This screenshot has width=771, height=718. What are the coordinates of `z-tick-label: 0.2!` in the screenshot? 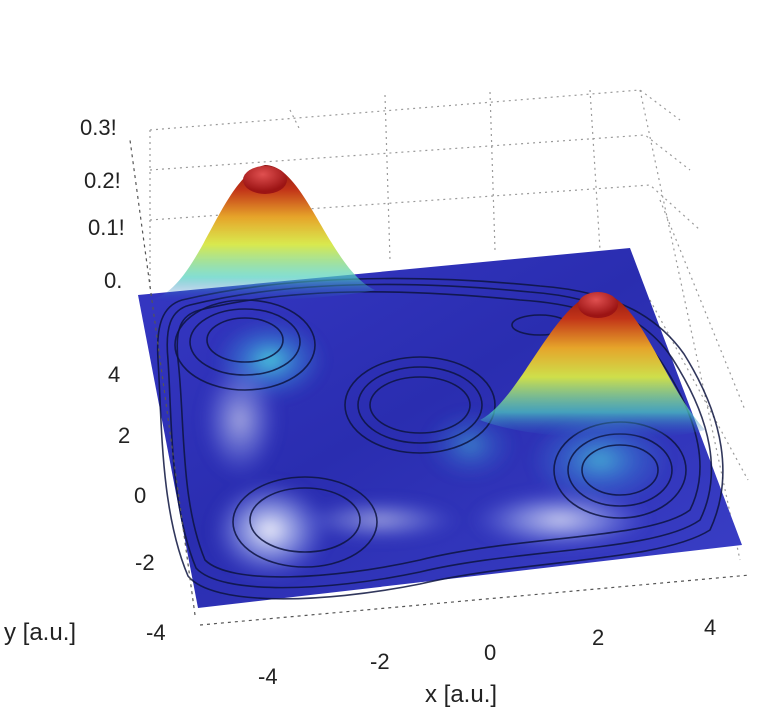 It's located at (102, 180).